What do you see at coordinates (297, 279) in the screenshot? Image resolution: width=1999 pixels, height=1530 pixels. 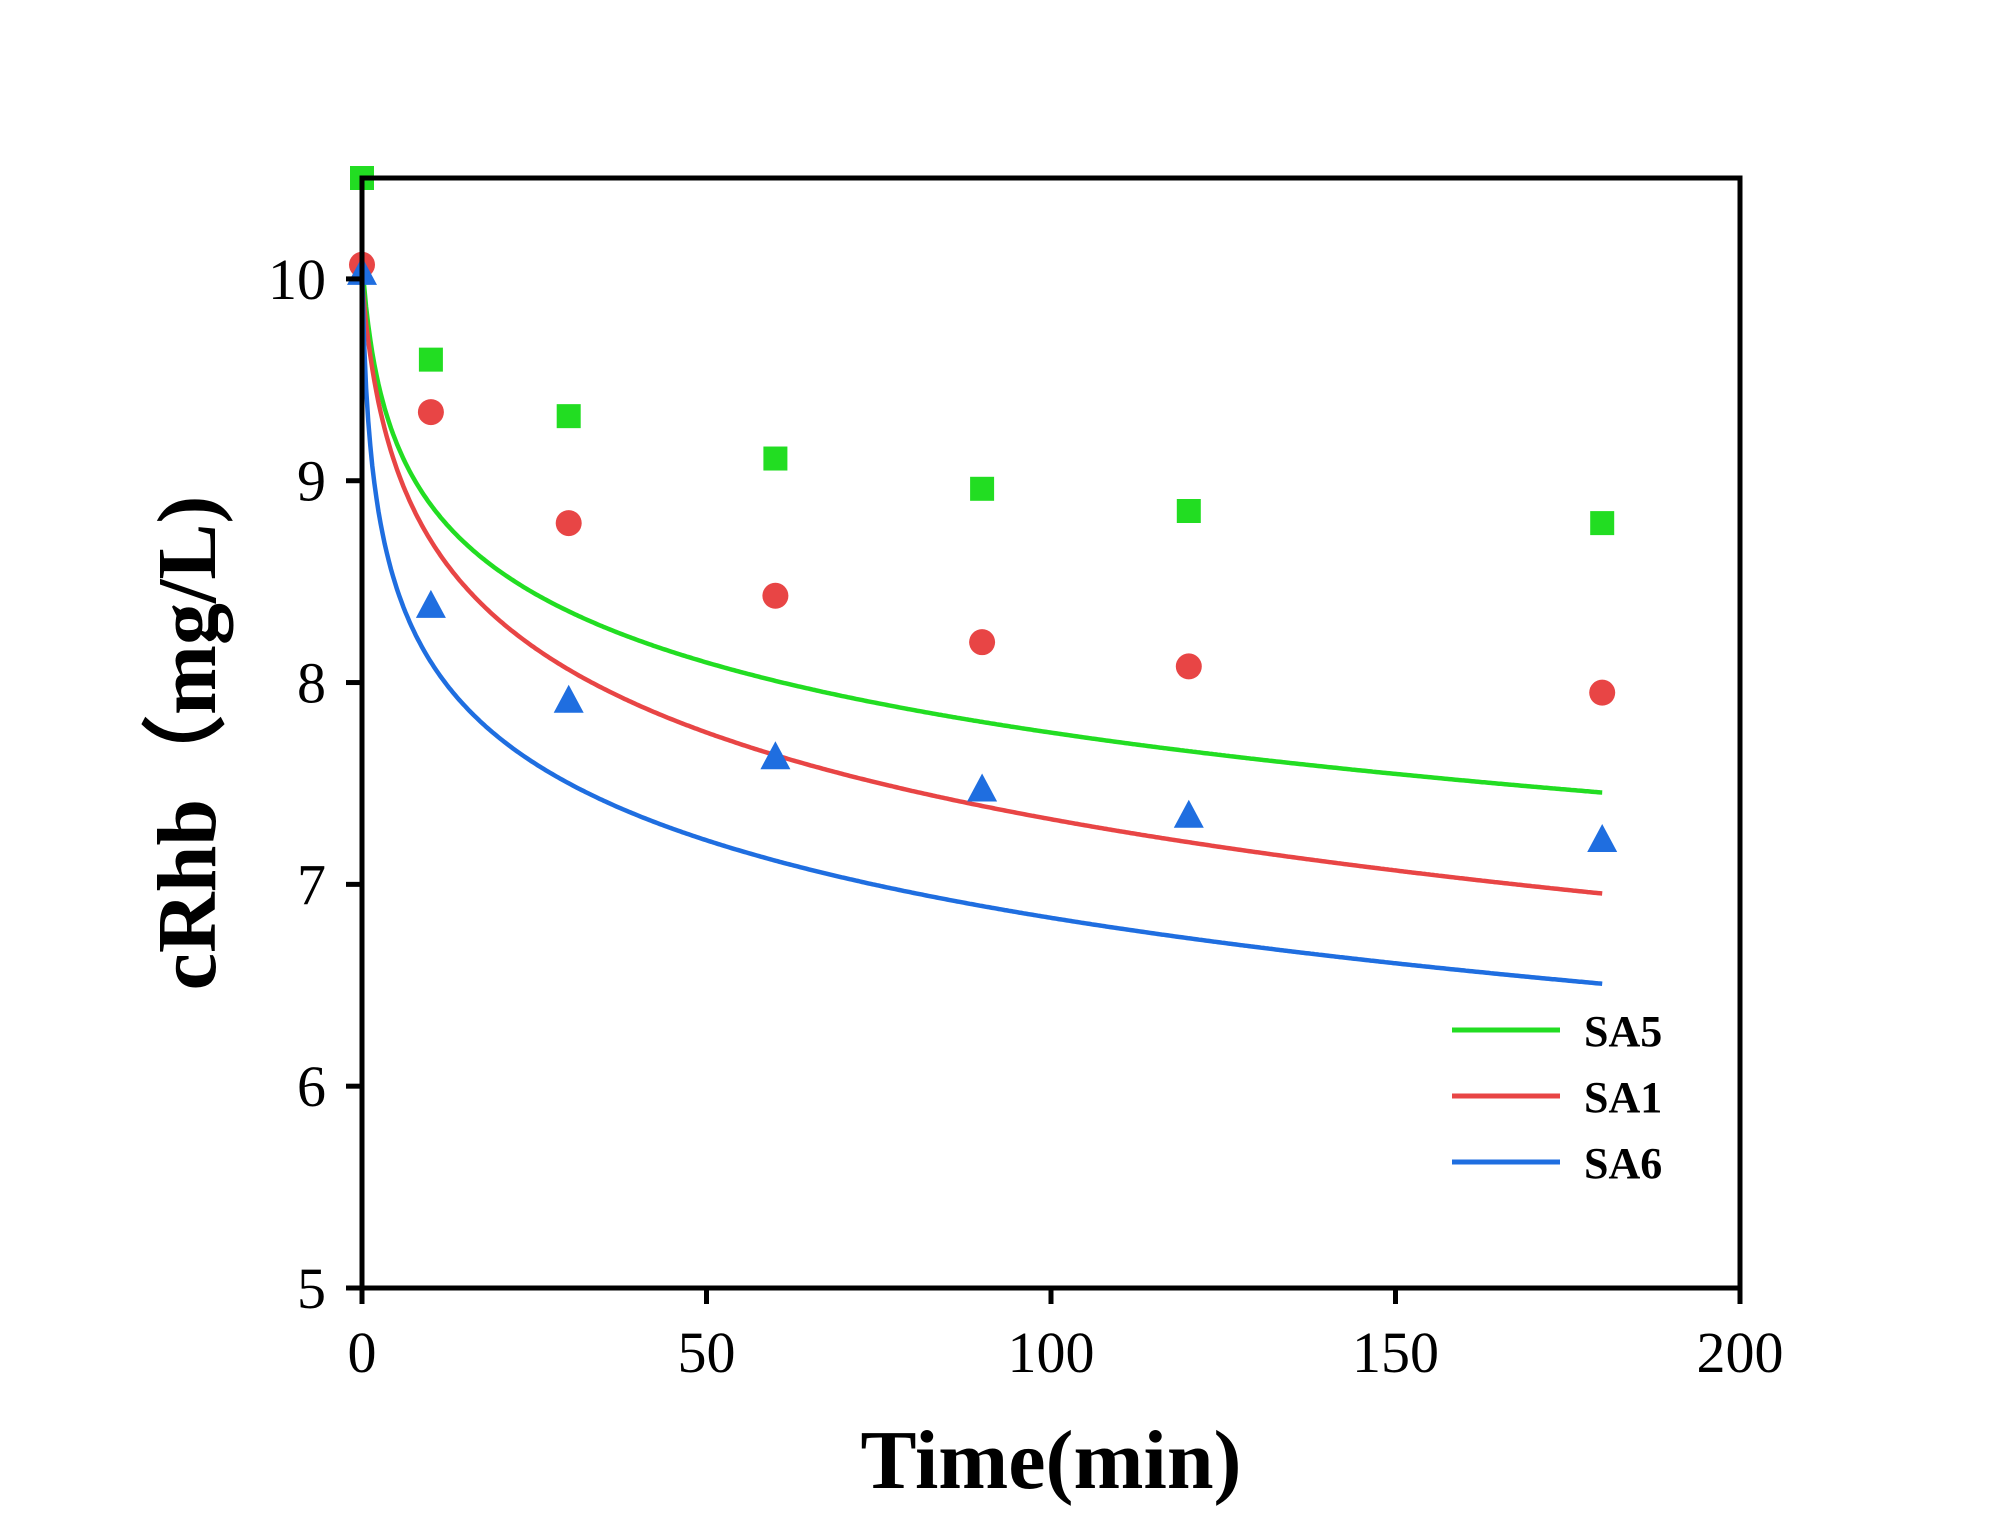 I see `y-tick-label: 10` at bounding box center [297, 279].